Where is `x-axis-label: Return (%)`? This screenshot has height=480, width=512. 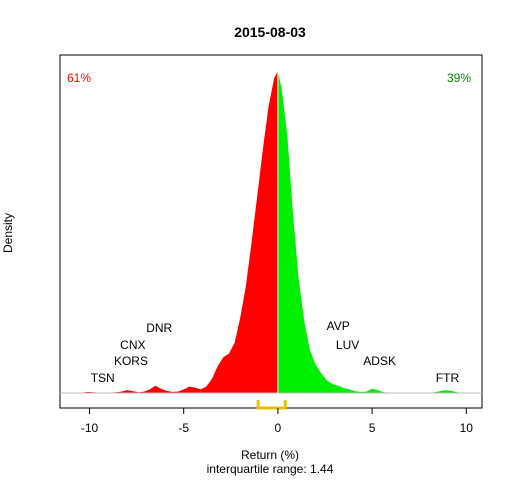 x-axis-label: Return (%) is located at coordinates (270, 455).